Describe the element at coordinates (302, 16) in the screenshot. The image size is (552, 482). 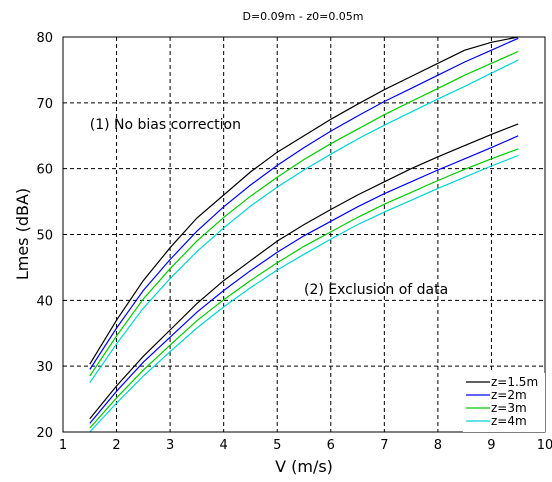
I see `chart-title: D=0.09m - z0=0.05m` at that location.